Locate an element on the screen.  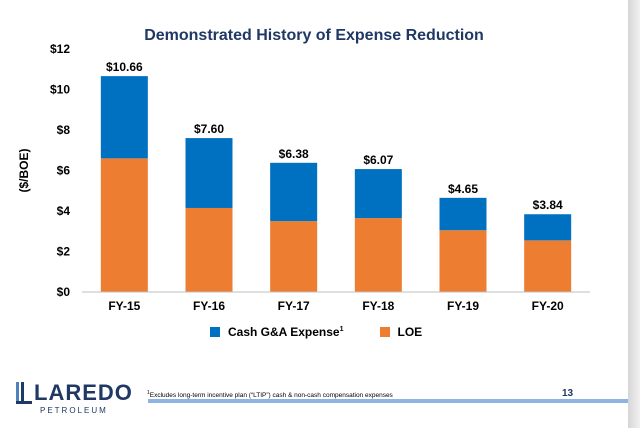
footer-rule is located at coordinates (388, 401).